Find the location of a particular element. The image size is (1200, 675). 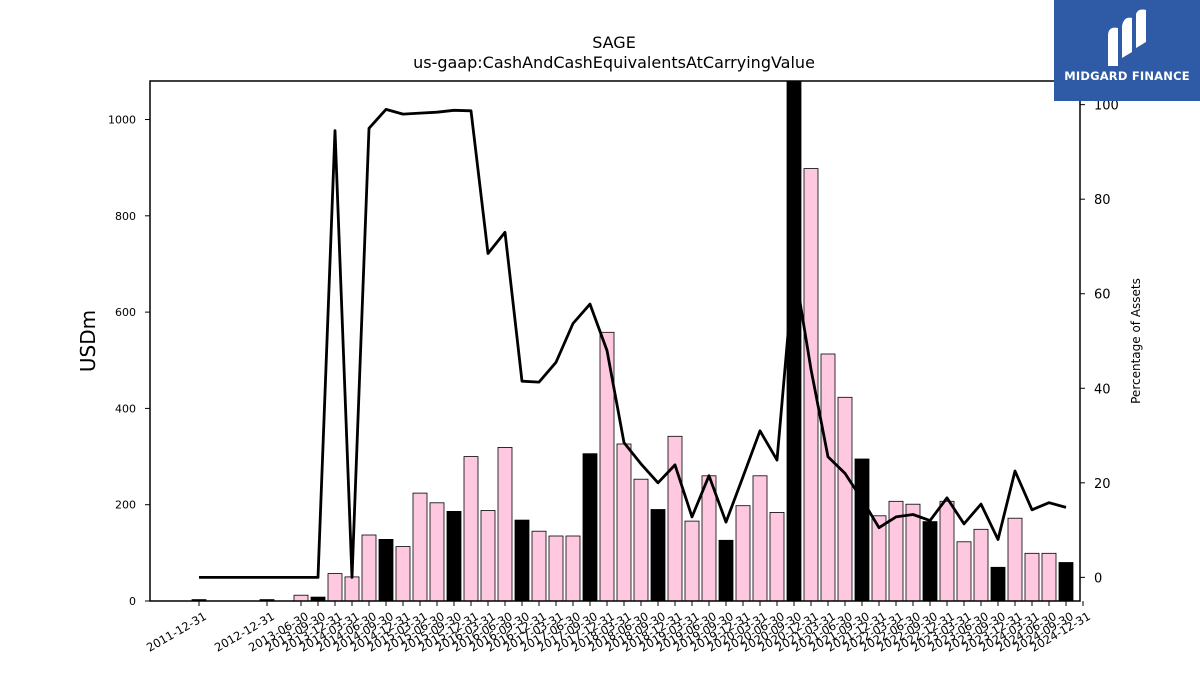

y-tick-label: 600 is located at coordinates (125, 312).